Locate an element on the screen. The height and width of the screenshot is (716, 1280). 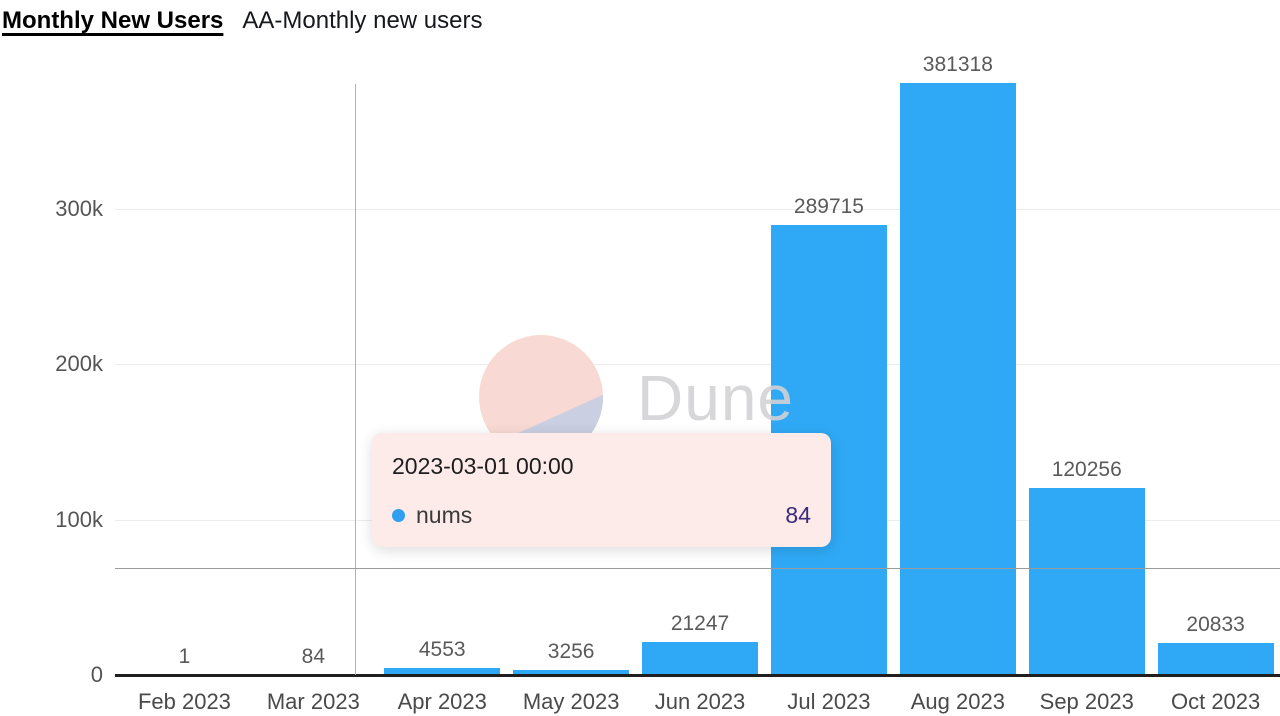
x-axis-tick-label: May 2023 is located at coordinates (571, 701).